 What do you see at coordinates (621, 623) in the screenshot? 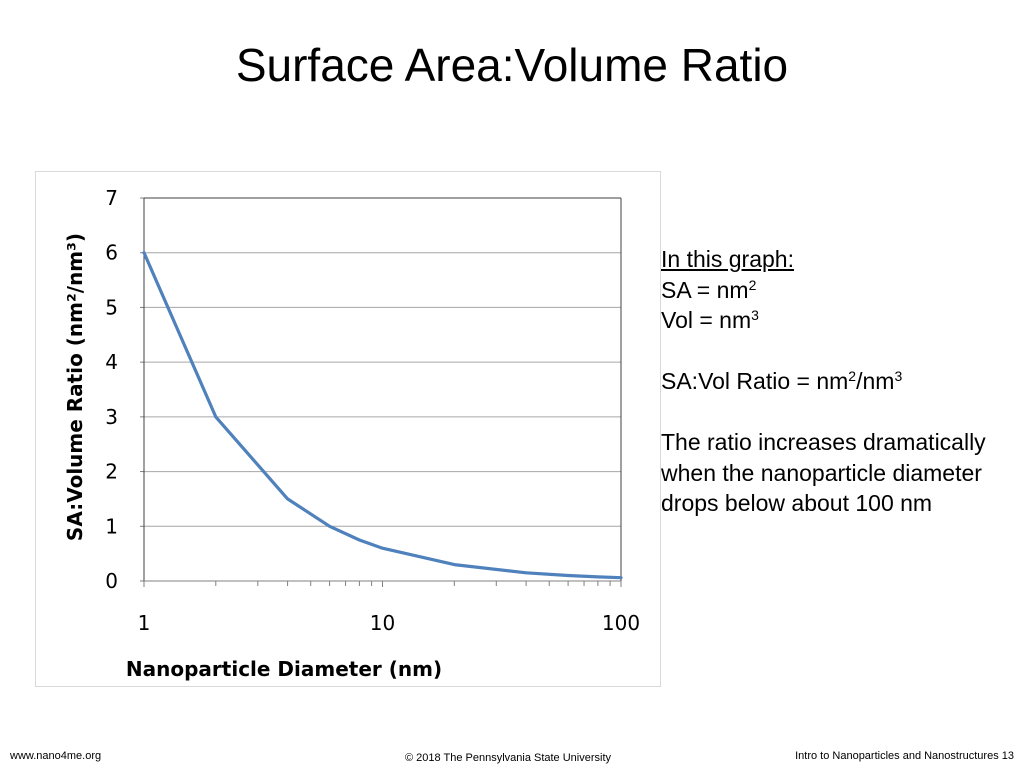
I see `x-tick-label-100: 100` at bounding box center [621, 623].